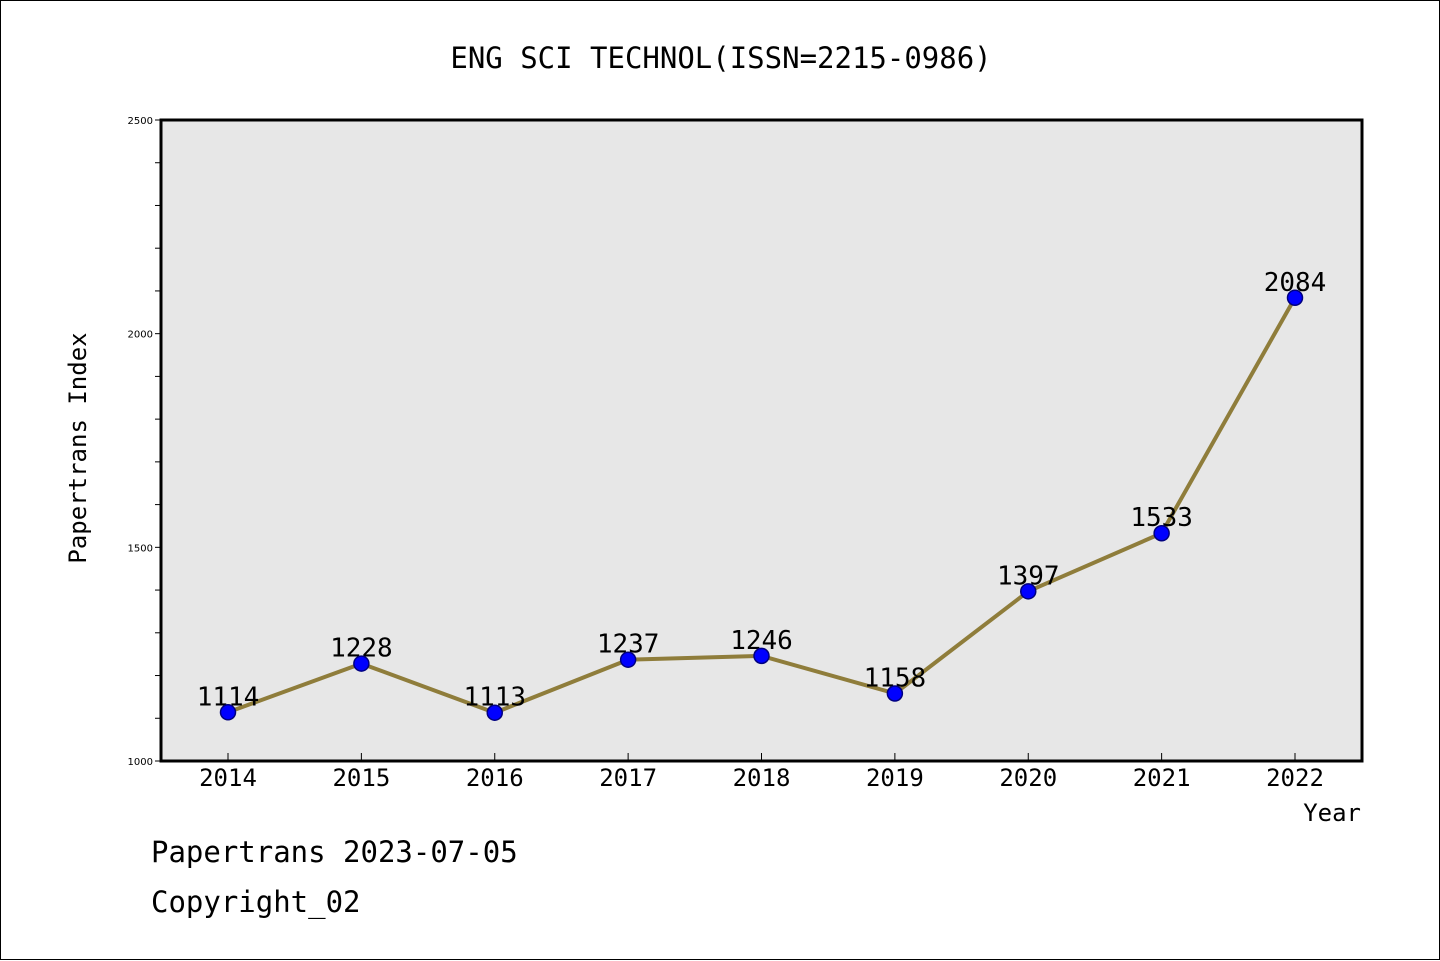 The image size is (1440, 961). What do you see at coordinates (628, 778) in the screenshot?
I see `x-tick-label: 2017` at bounding box center [628, 778].